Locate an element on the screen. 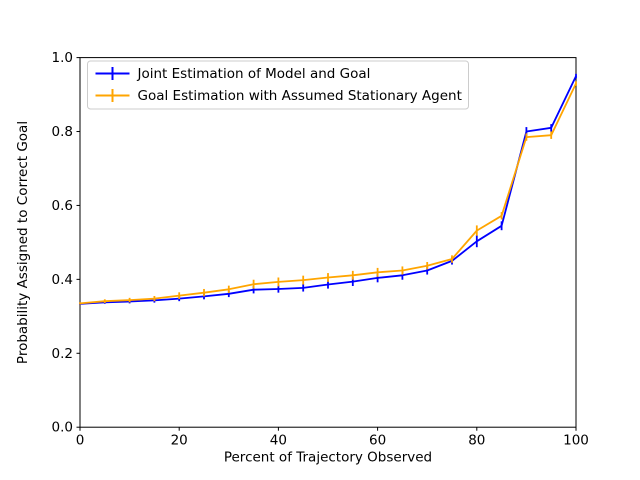 This screenshot has height=480, width=640. x-tick-label: 20 is located at coordinates (179, 441).